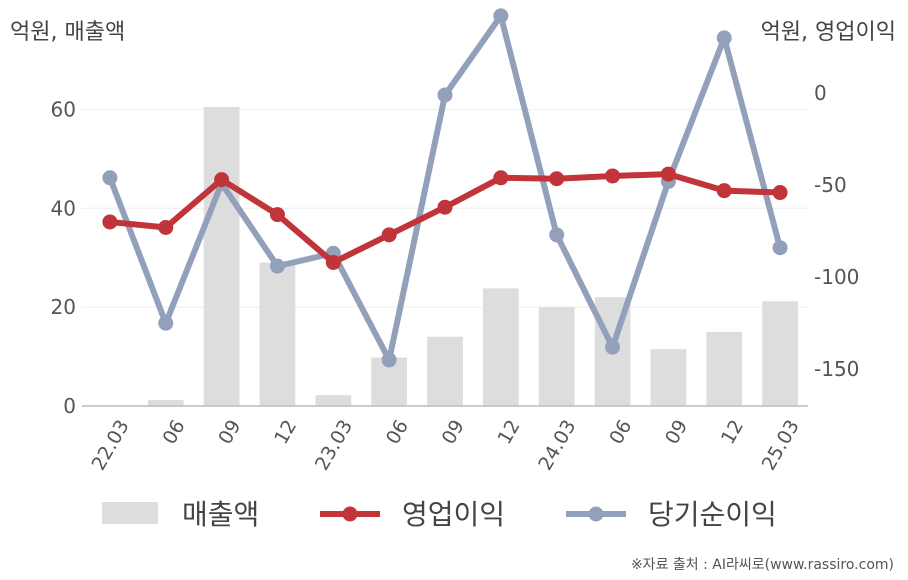  I want to click on legend-revenue-label: 매출액, so click(220, 514).